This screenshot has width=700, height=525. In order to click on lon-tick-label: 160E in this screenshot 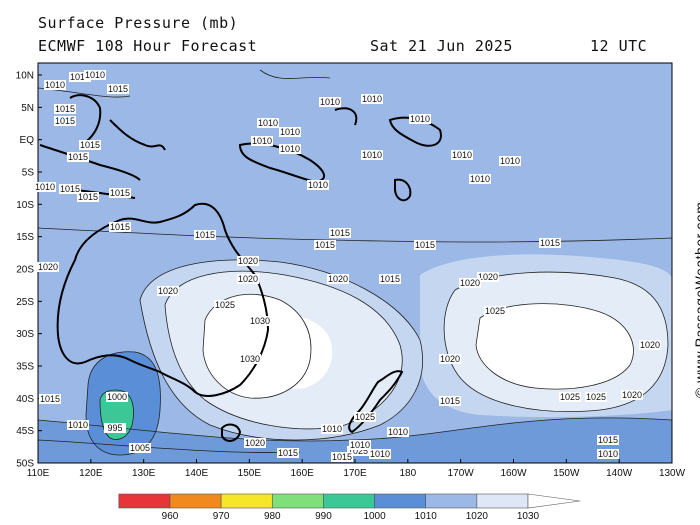, I will do `click(302, 473)`.